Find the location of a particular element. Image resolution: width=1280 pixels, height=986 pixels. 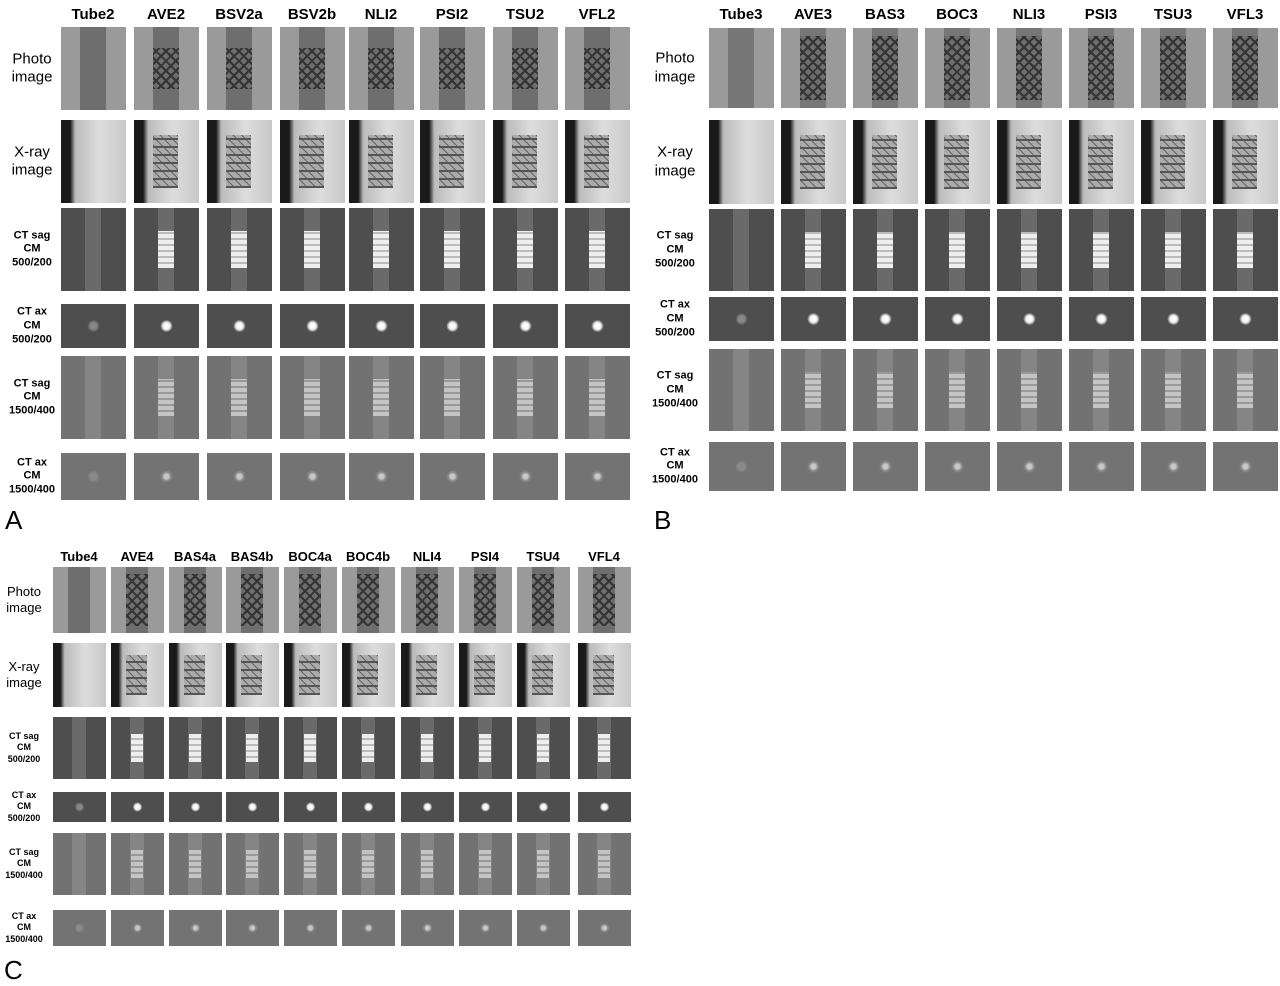

row-label: Photo image is located at coordinates (23, 600).